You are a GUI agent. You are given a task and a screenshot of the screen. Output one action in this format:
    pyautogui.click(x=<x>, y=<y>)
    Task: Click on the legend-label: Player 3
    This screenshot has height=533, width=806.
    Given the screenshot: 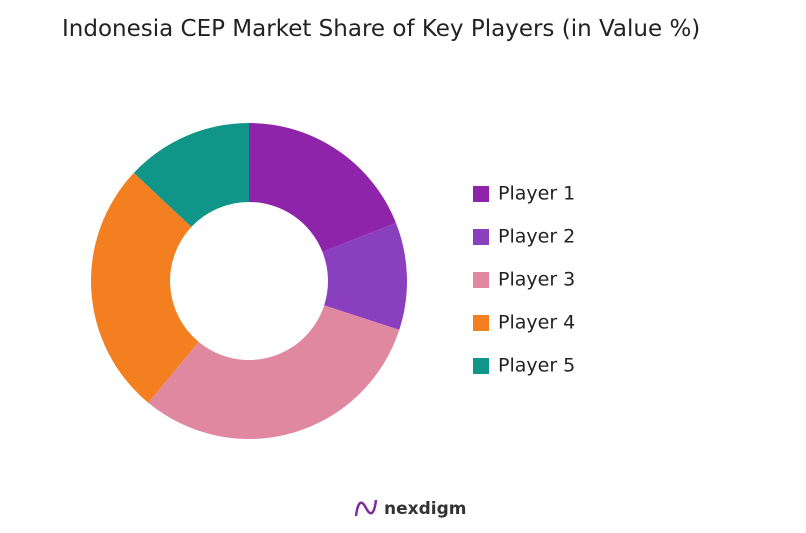 What is the action you would take?
    pyautogui.click(x=536, y=280)
    